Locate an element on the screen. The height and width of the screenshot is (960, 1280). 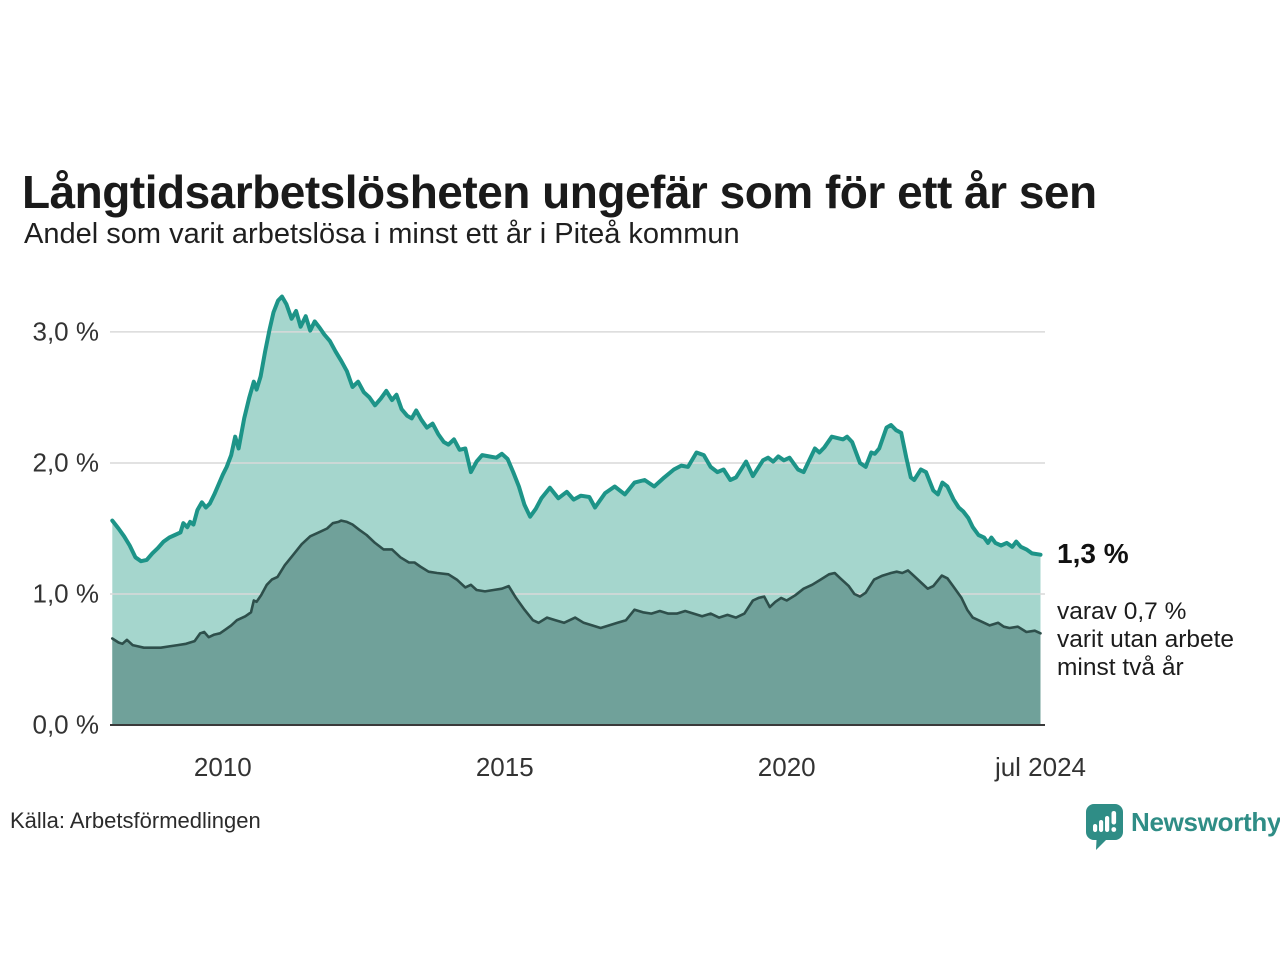
y-tick-label: 2,0 % is located at coordinates (66, 462).